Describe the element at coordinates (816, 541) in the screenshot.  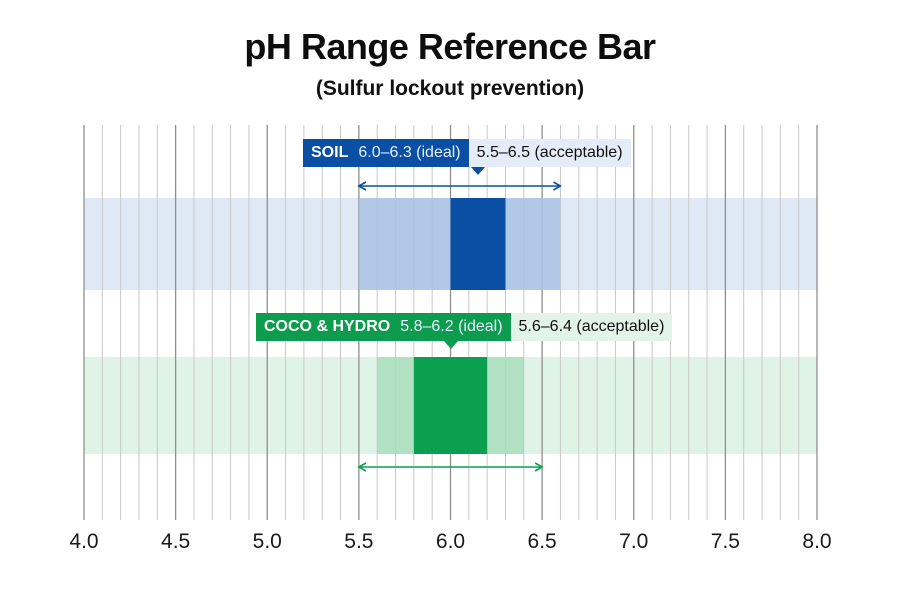
I see `x-tick-label: 8.0` at that location.